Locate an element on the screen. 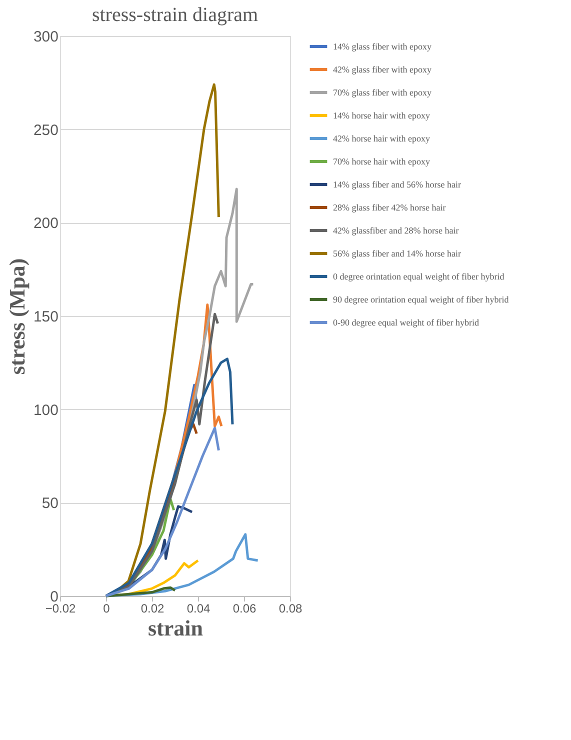 This screenshot has height=740, width=571. legend-label: 42% glassfiber and 28% horse hair is located at coordinates (396, 231).